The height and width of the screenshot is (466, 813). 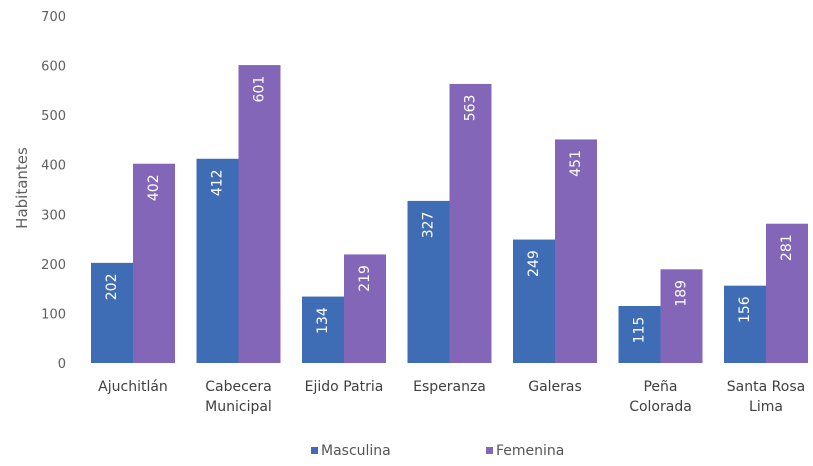 What do you see at coordinates (530, 451) in the screenshot?
I see `legend-label: Femenina` at bounding box center [530, 451].